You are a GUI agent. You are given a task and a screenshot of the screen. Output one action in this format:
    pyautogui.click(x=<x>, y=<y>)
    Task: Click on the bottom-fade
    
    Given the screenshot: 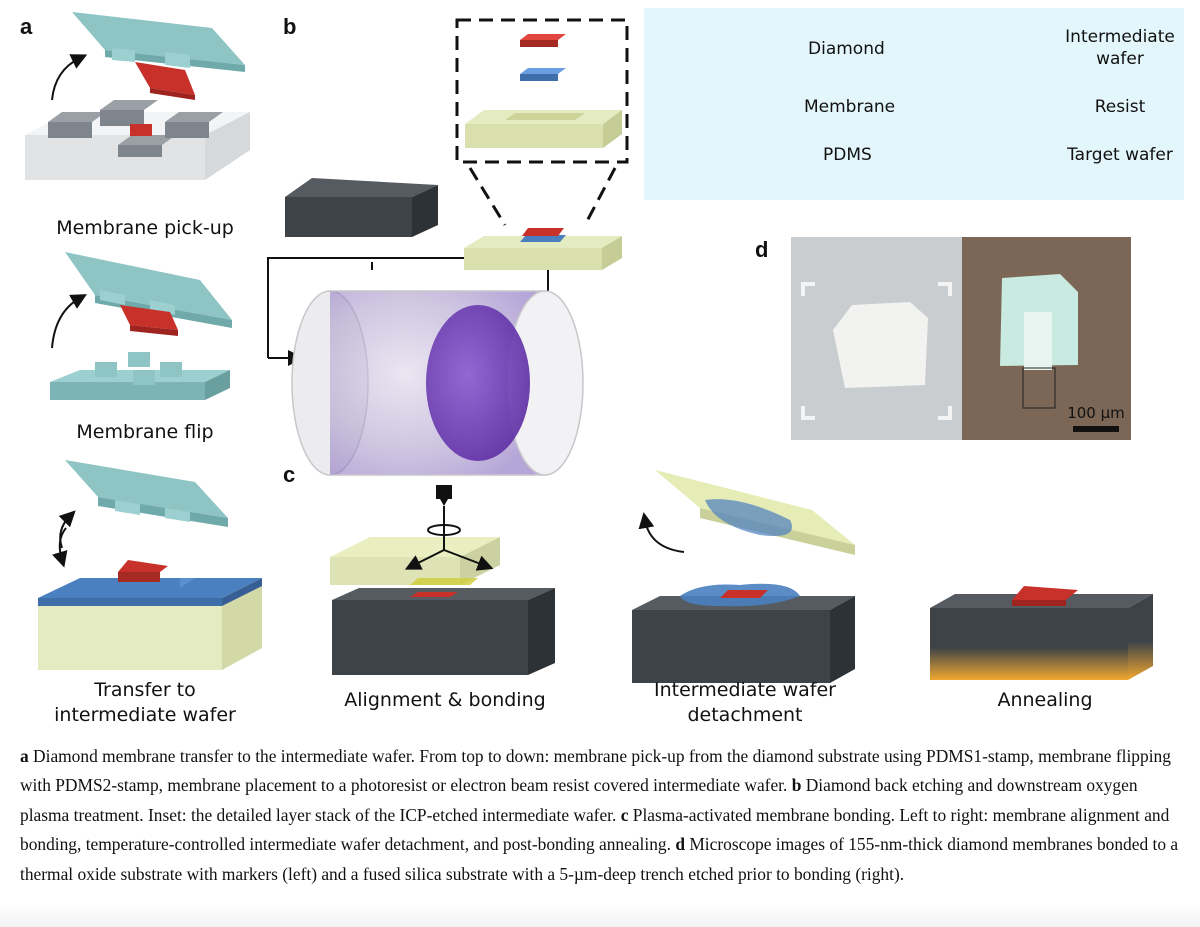 What is the action you would take?
    pyautogui.click(x=600, y=916)
    